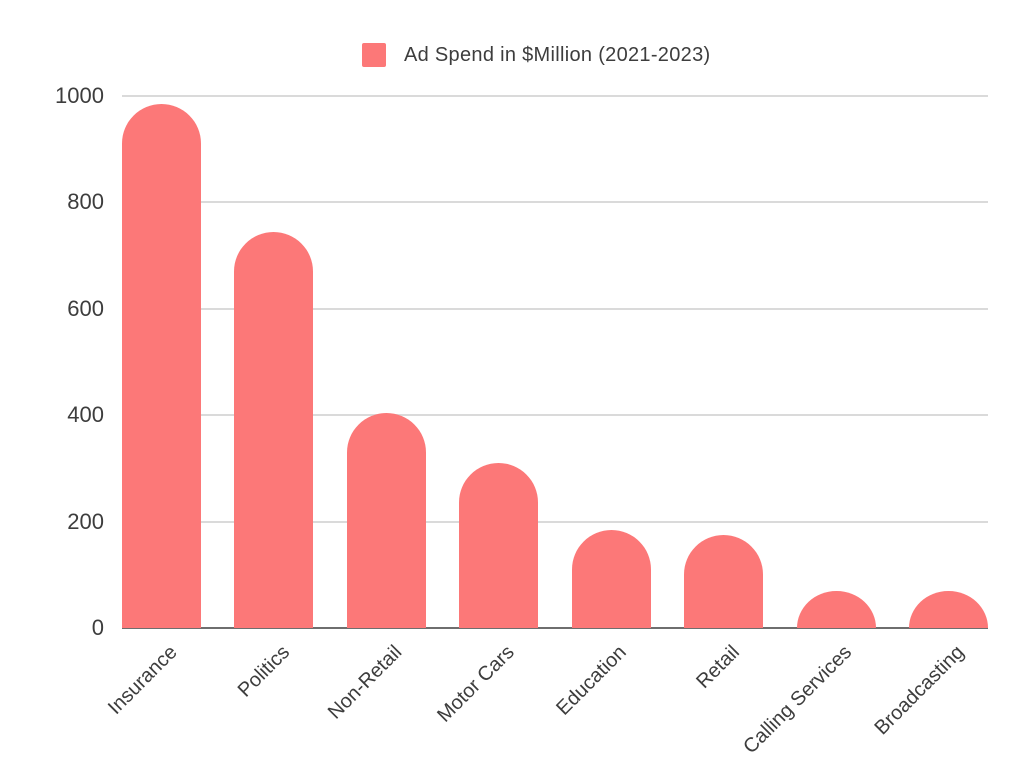  Describe the element at coordinates (557, 54) in the screenshot. I see `legend-label: Ad Spend in $Million (2021-2023)` at that location.